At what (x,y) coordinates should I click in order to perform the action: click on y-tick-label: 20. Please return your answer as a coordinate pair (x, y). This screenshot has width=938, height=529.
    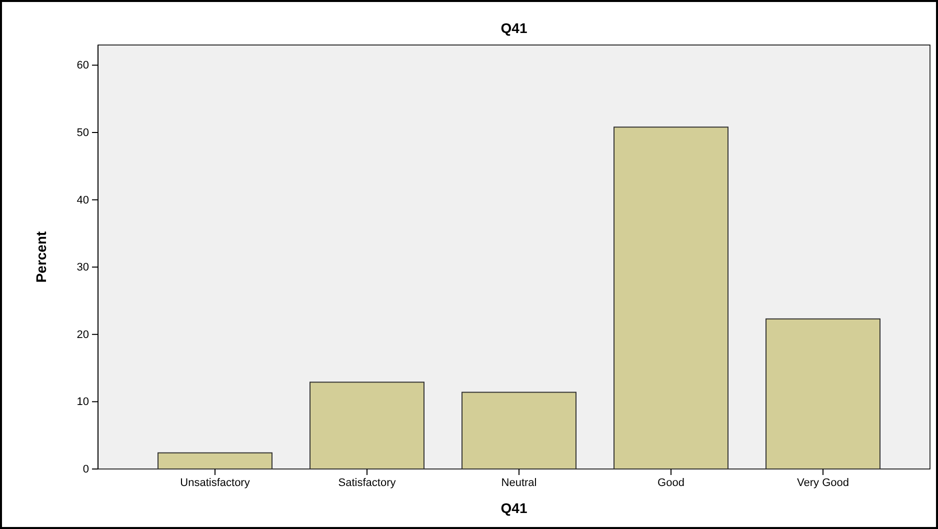
    Looking at the image, I should click on (82, 334).